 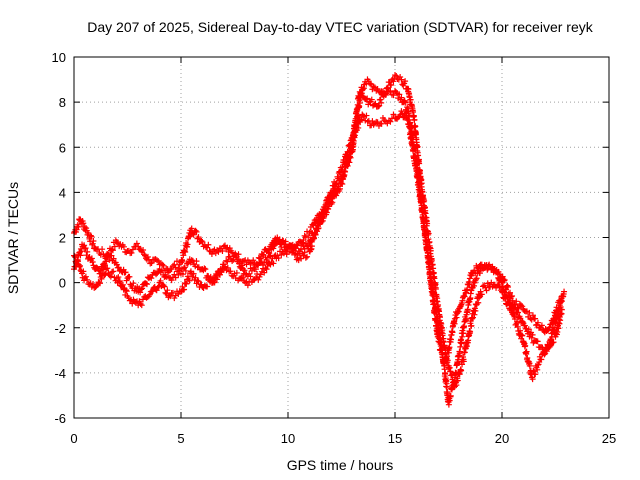 I want to click on y-tick-label: 0, so click(x=62, y=283).